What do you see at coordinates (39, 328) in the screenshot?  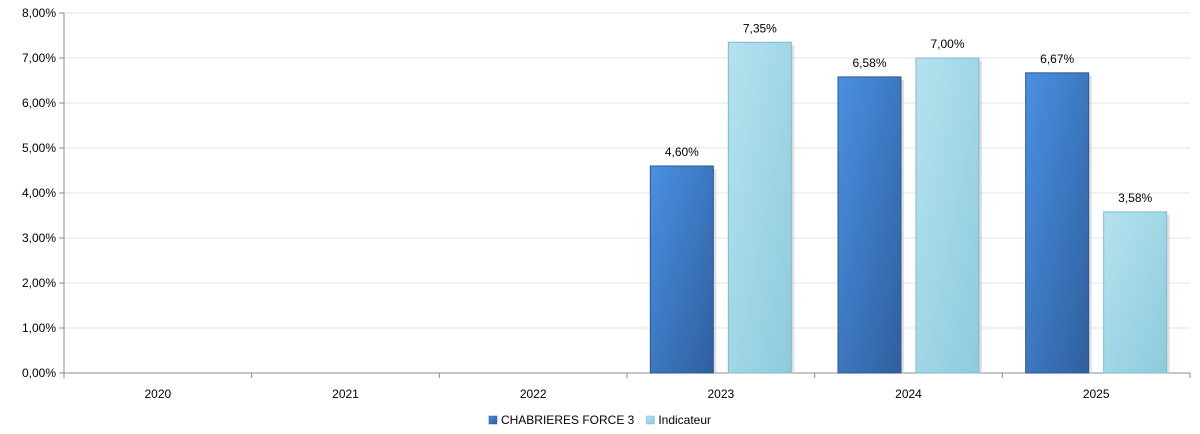 I see `y-tick-label: 1,00%` at bounding box center [39, 328].